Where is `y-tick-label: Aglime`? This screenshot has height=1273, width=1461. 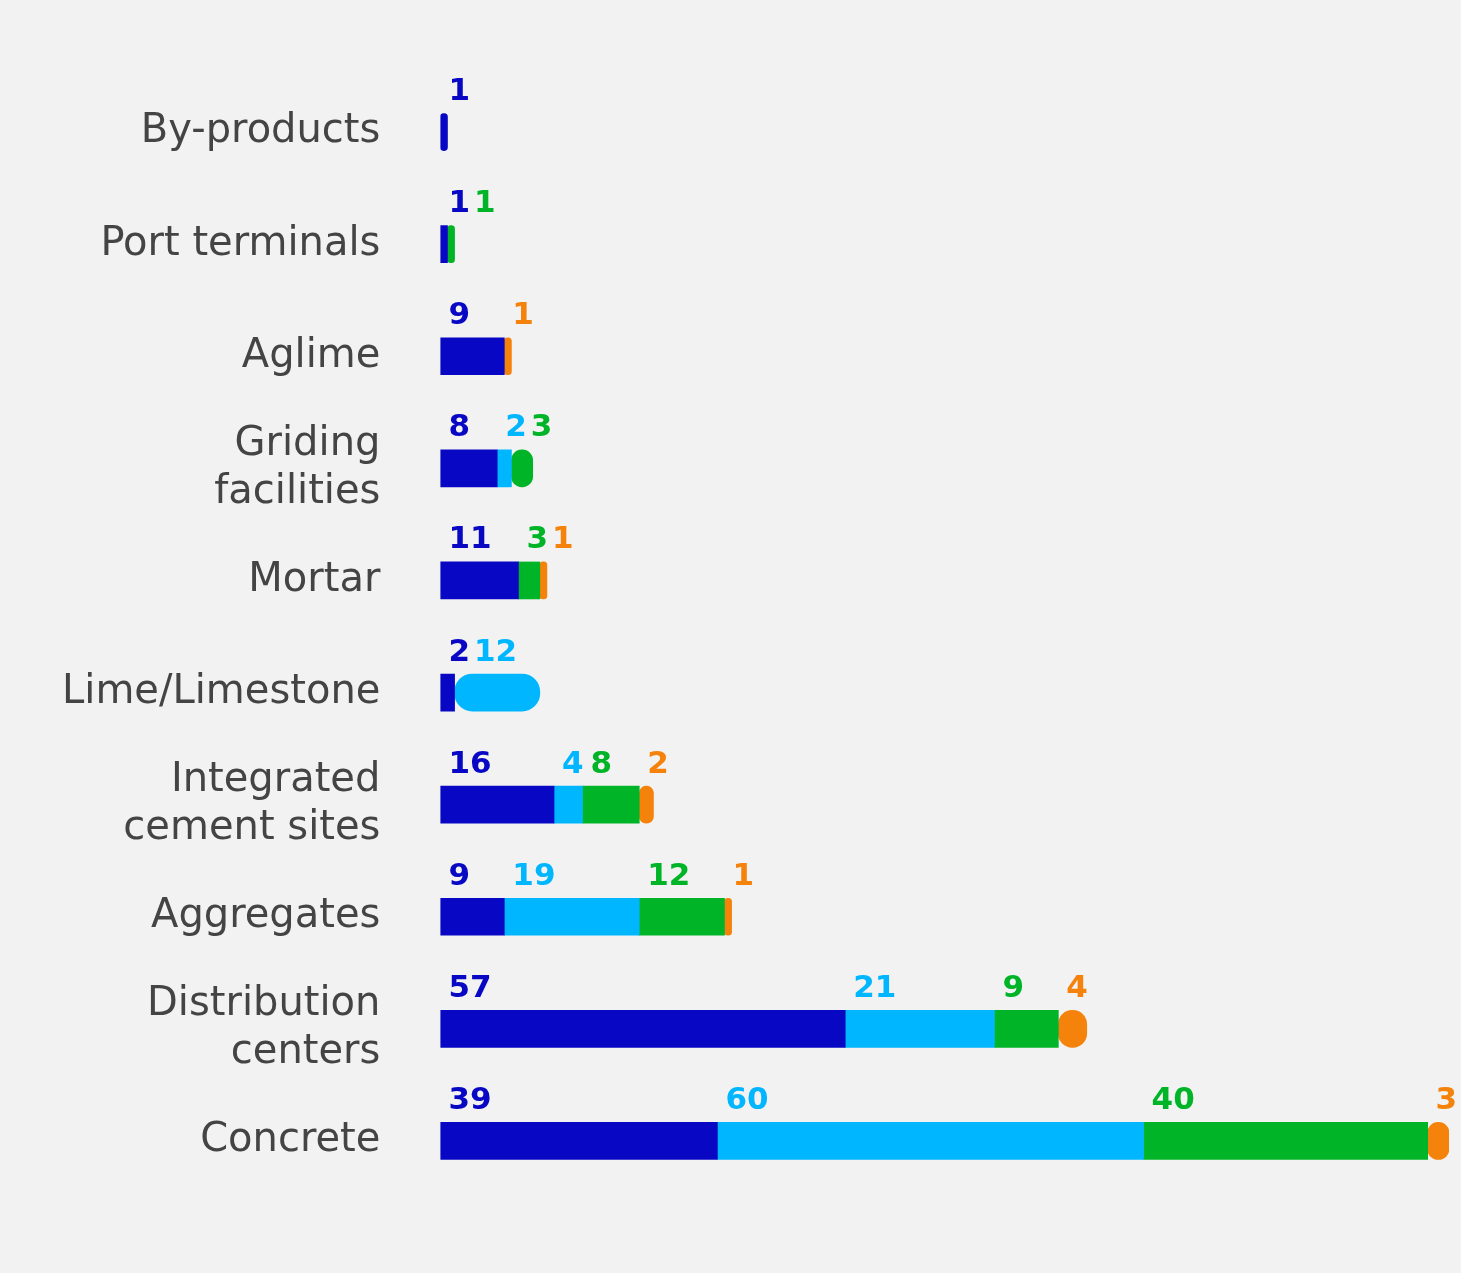 y-tick-label: Aglime is located at coordinates (311, 352).